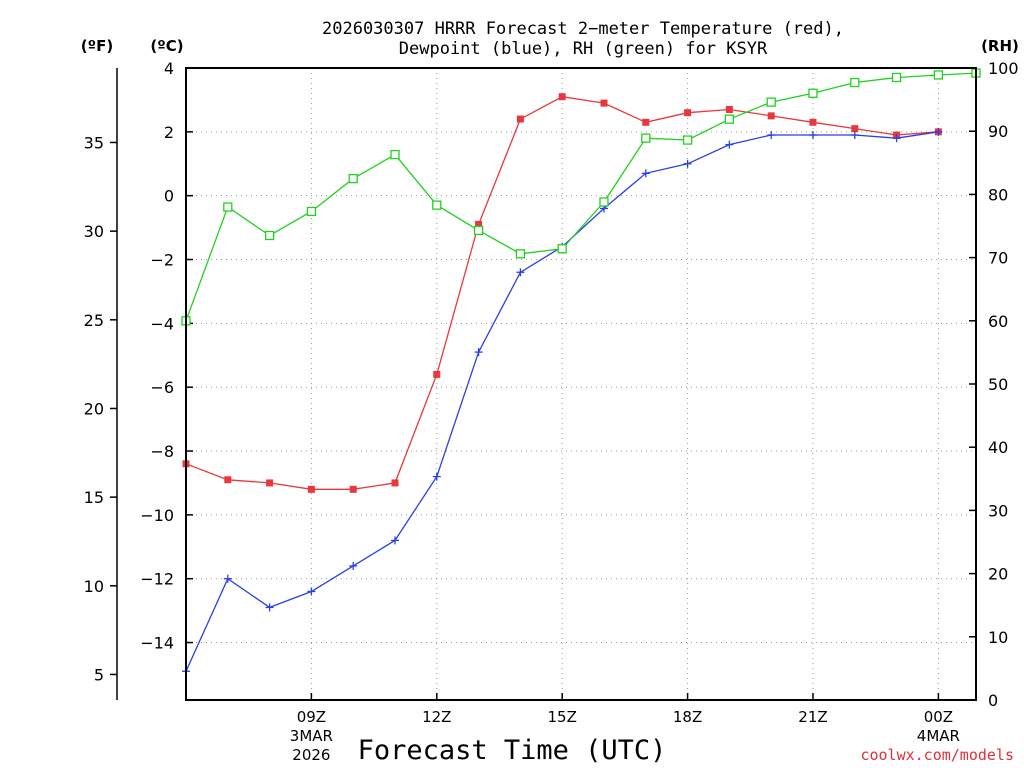  What do you see at coordinates (812, 717) in the screenshot?
I see `x-tick-label: 21Z` at bounding box center [812, 717].